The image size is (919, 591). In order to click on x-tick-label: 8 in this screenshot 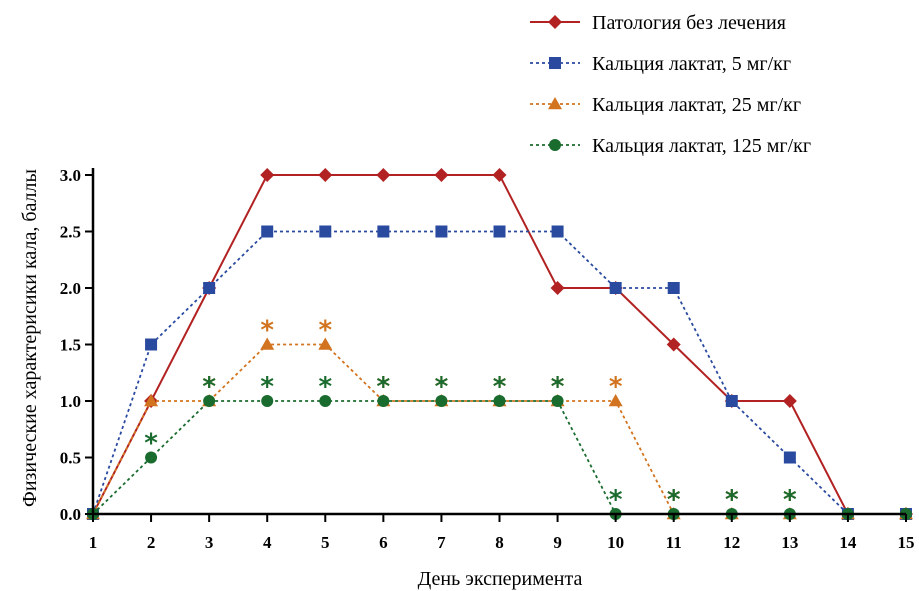, I will do `click(499, 542)`.